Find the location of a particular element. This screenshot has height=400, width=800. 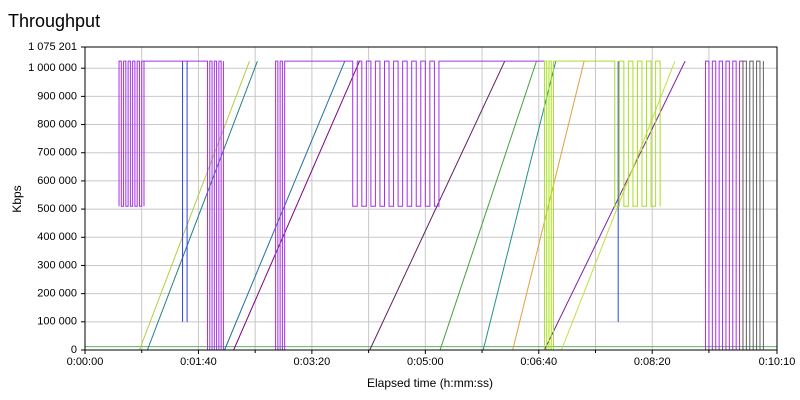

y-tick-label: 900 000 is located at coordinates (57, 96).